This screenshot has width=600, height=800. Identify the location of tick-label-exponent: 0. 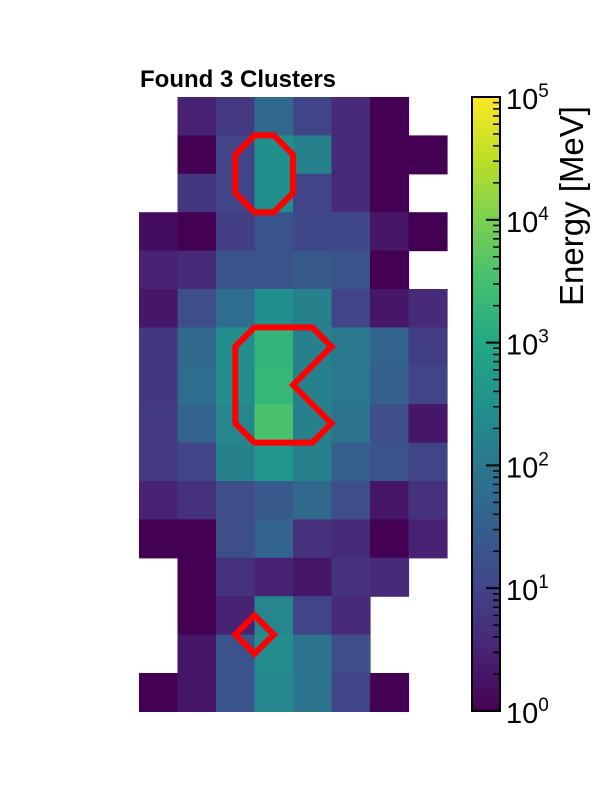
(543, 705).